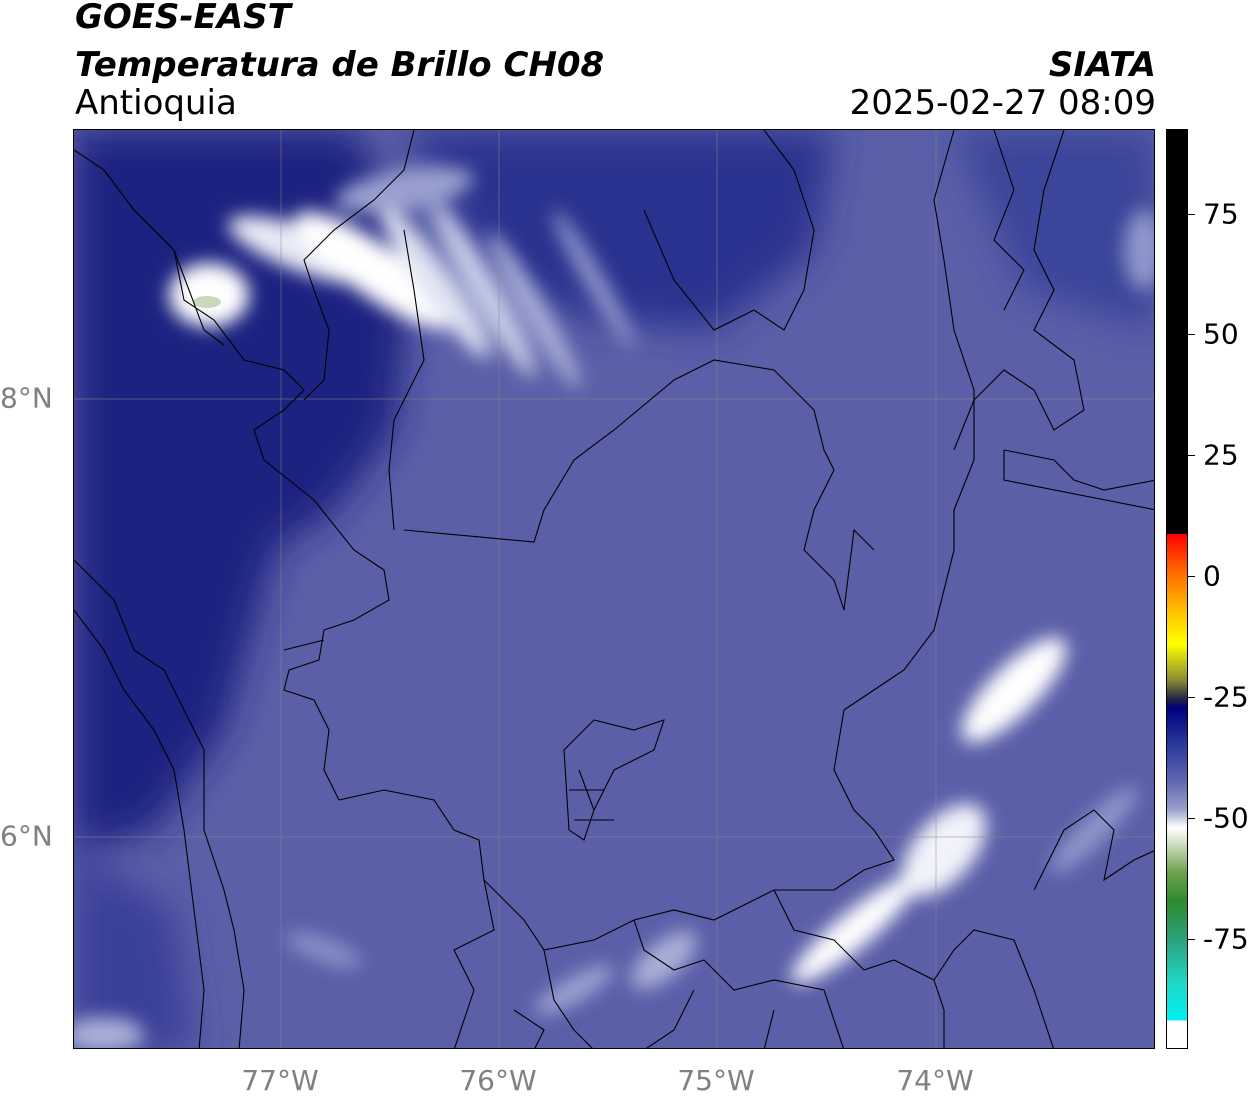  Describe the element at coordinates (340, 65) in the screenshot. I see `product-title: Temperatura de Brillo CH08` at that location.